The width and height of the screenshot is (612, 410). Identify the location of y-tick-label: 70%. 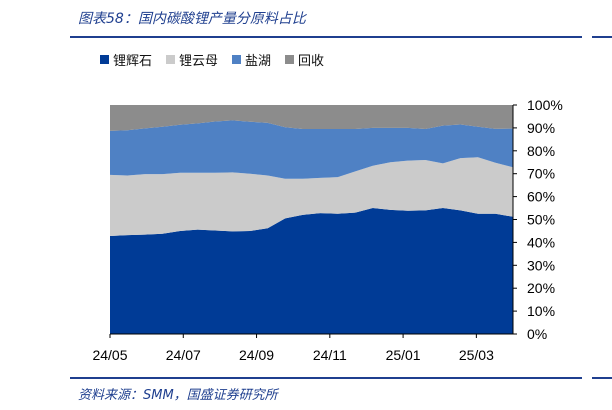
(541, 174).